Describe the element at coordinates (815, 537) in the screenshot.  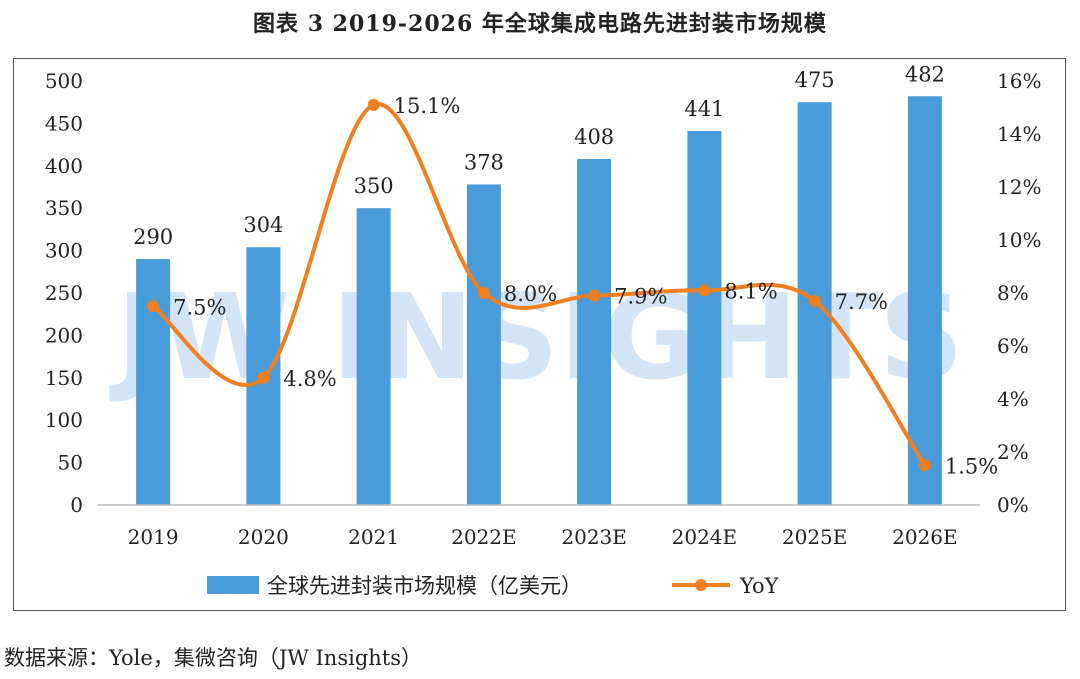
I see `x-tick-label: 2025E` at that location.